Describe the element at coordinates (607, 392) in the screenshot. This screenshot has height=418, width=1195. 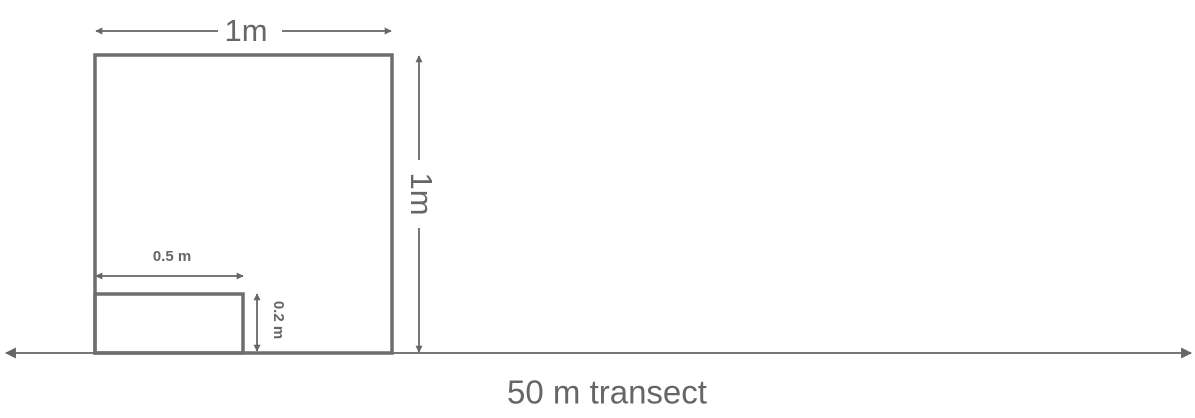
I see `transect-label: 50 m transect` at that location.